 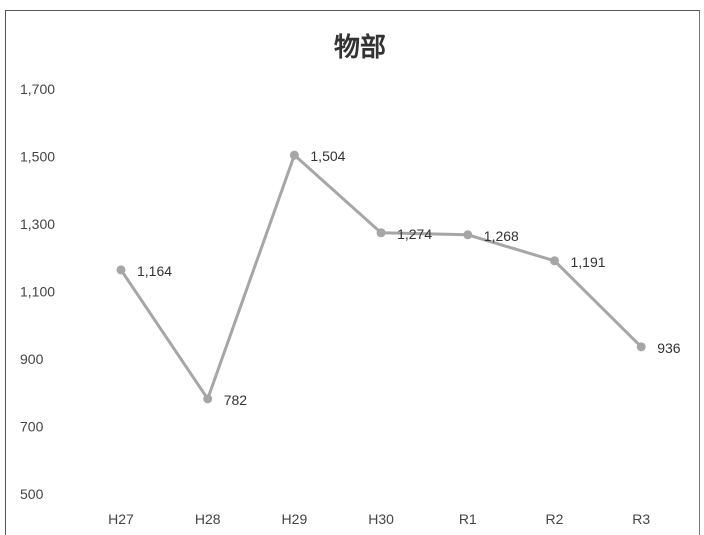 I want to click on y-tick-label: 700, so click(x=32, y=427).